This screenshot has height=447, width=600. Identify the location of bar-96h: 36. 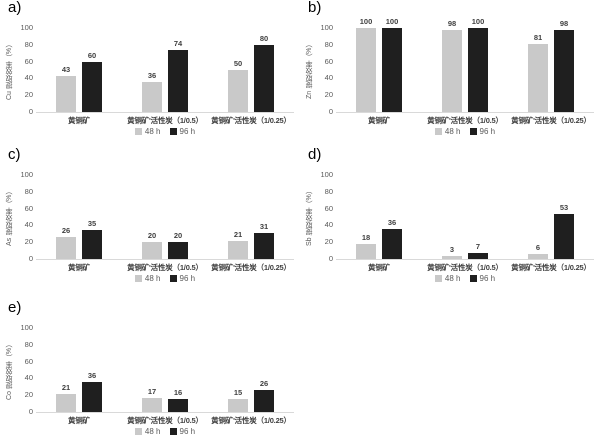
(92, 391).